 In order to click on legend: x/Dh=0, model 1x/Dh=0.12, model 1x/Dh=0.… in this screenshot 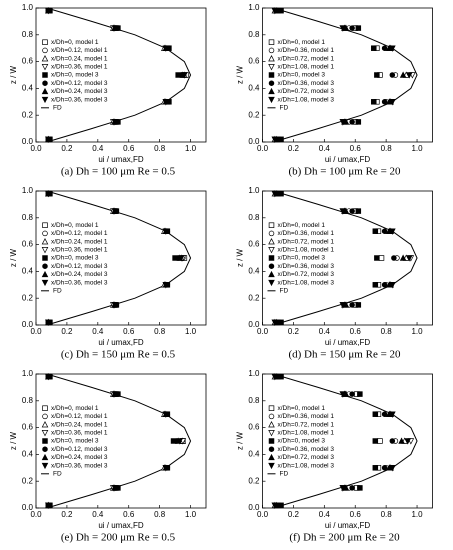, I will do `click(74, 258)`.